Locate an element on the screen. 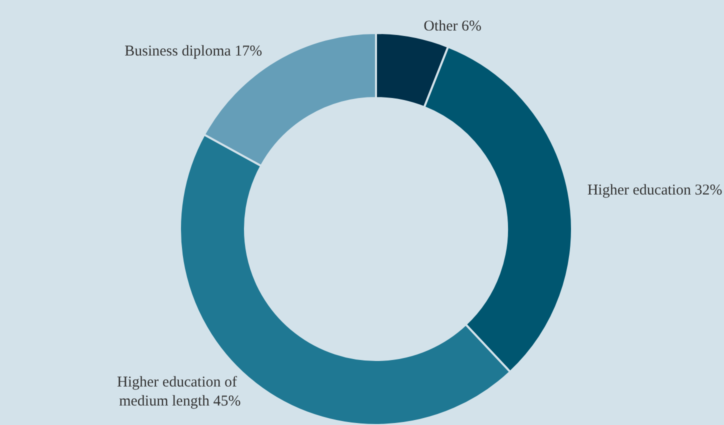 The height and width of the screenshot is (425, 724). slice-label: Business diploma 17% is located at coordinates (193, 52).